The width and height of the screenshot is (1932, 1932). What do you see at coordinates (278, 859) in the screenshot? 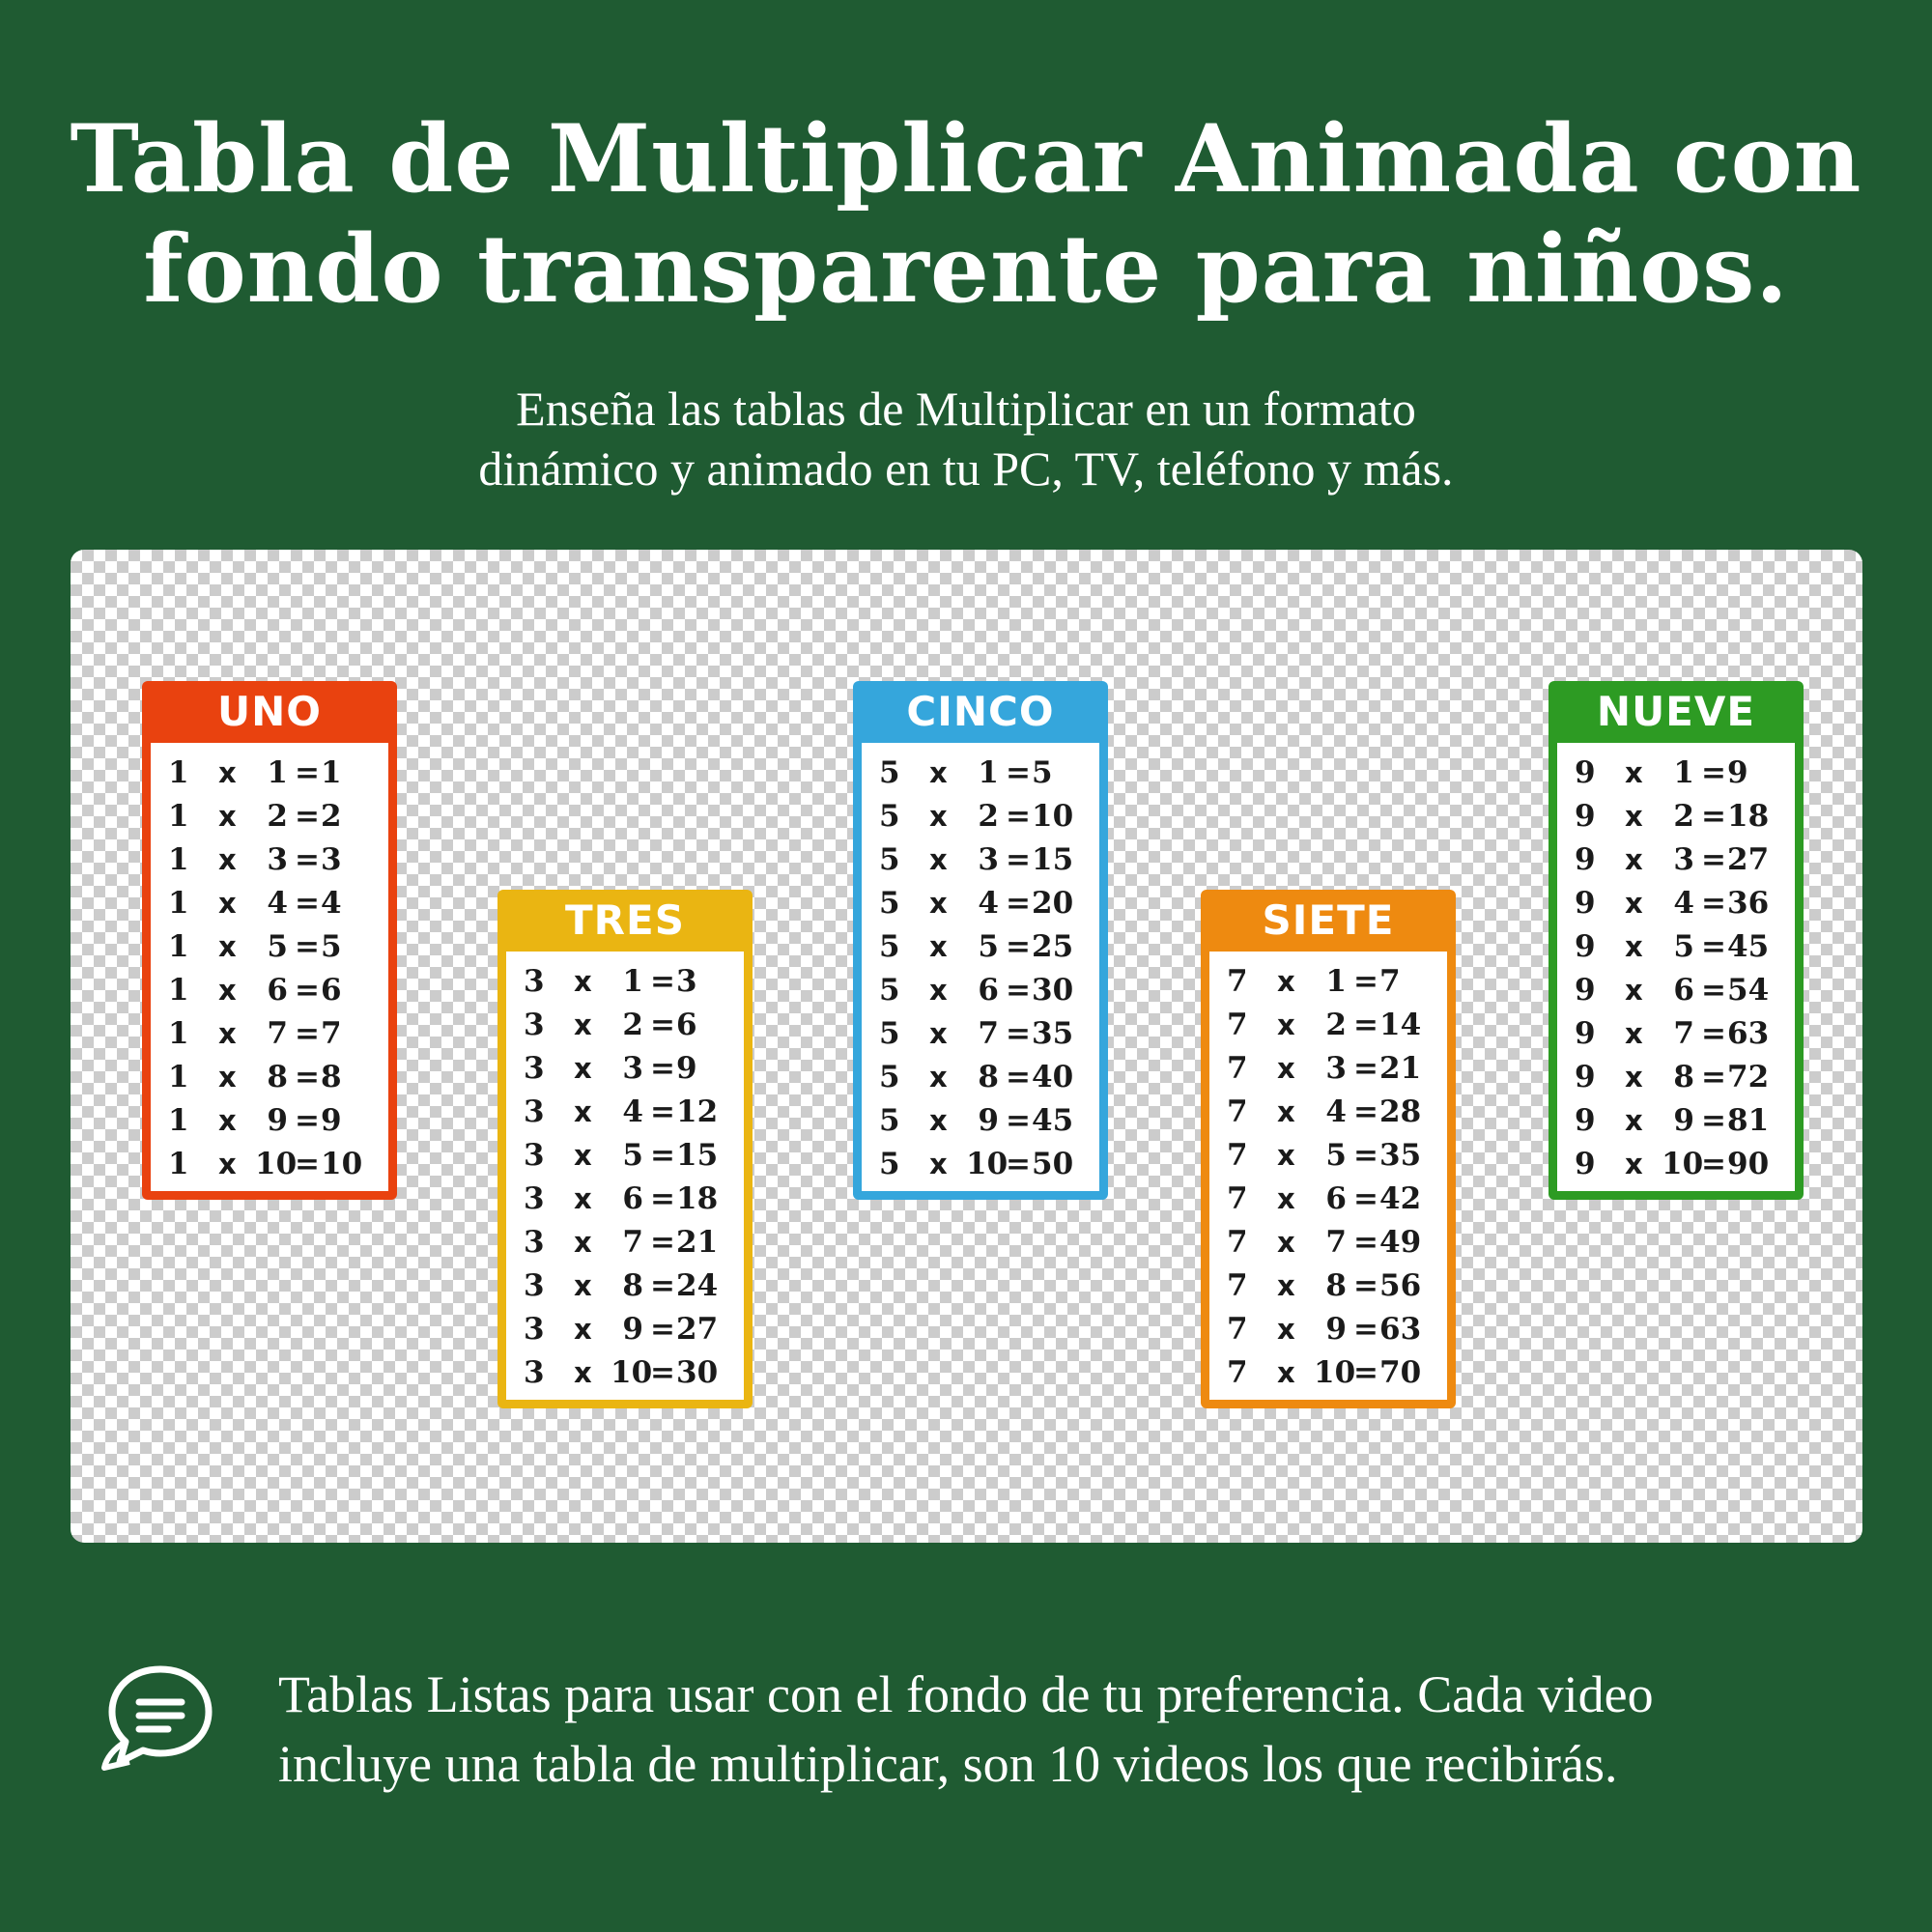
I see `table-row: 1 x 3 = 3` at bounding box center [278, 859].